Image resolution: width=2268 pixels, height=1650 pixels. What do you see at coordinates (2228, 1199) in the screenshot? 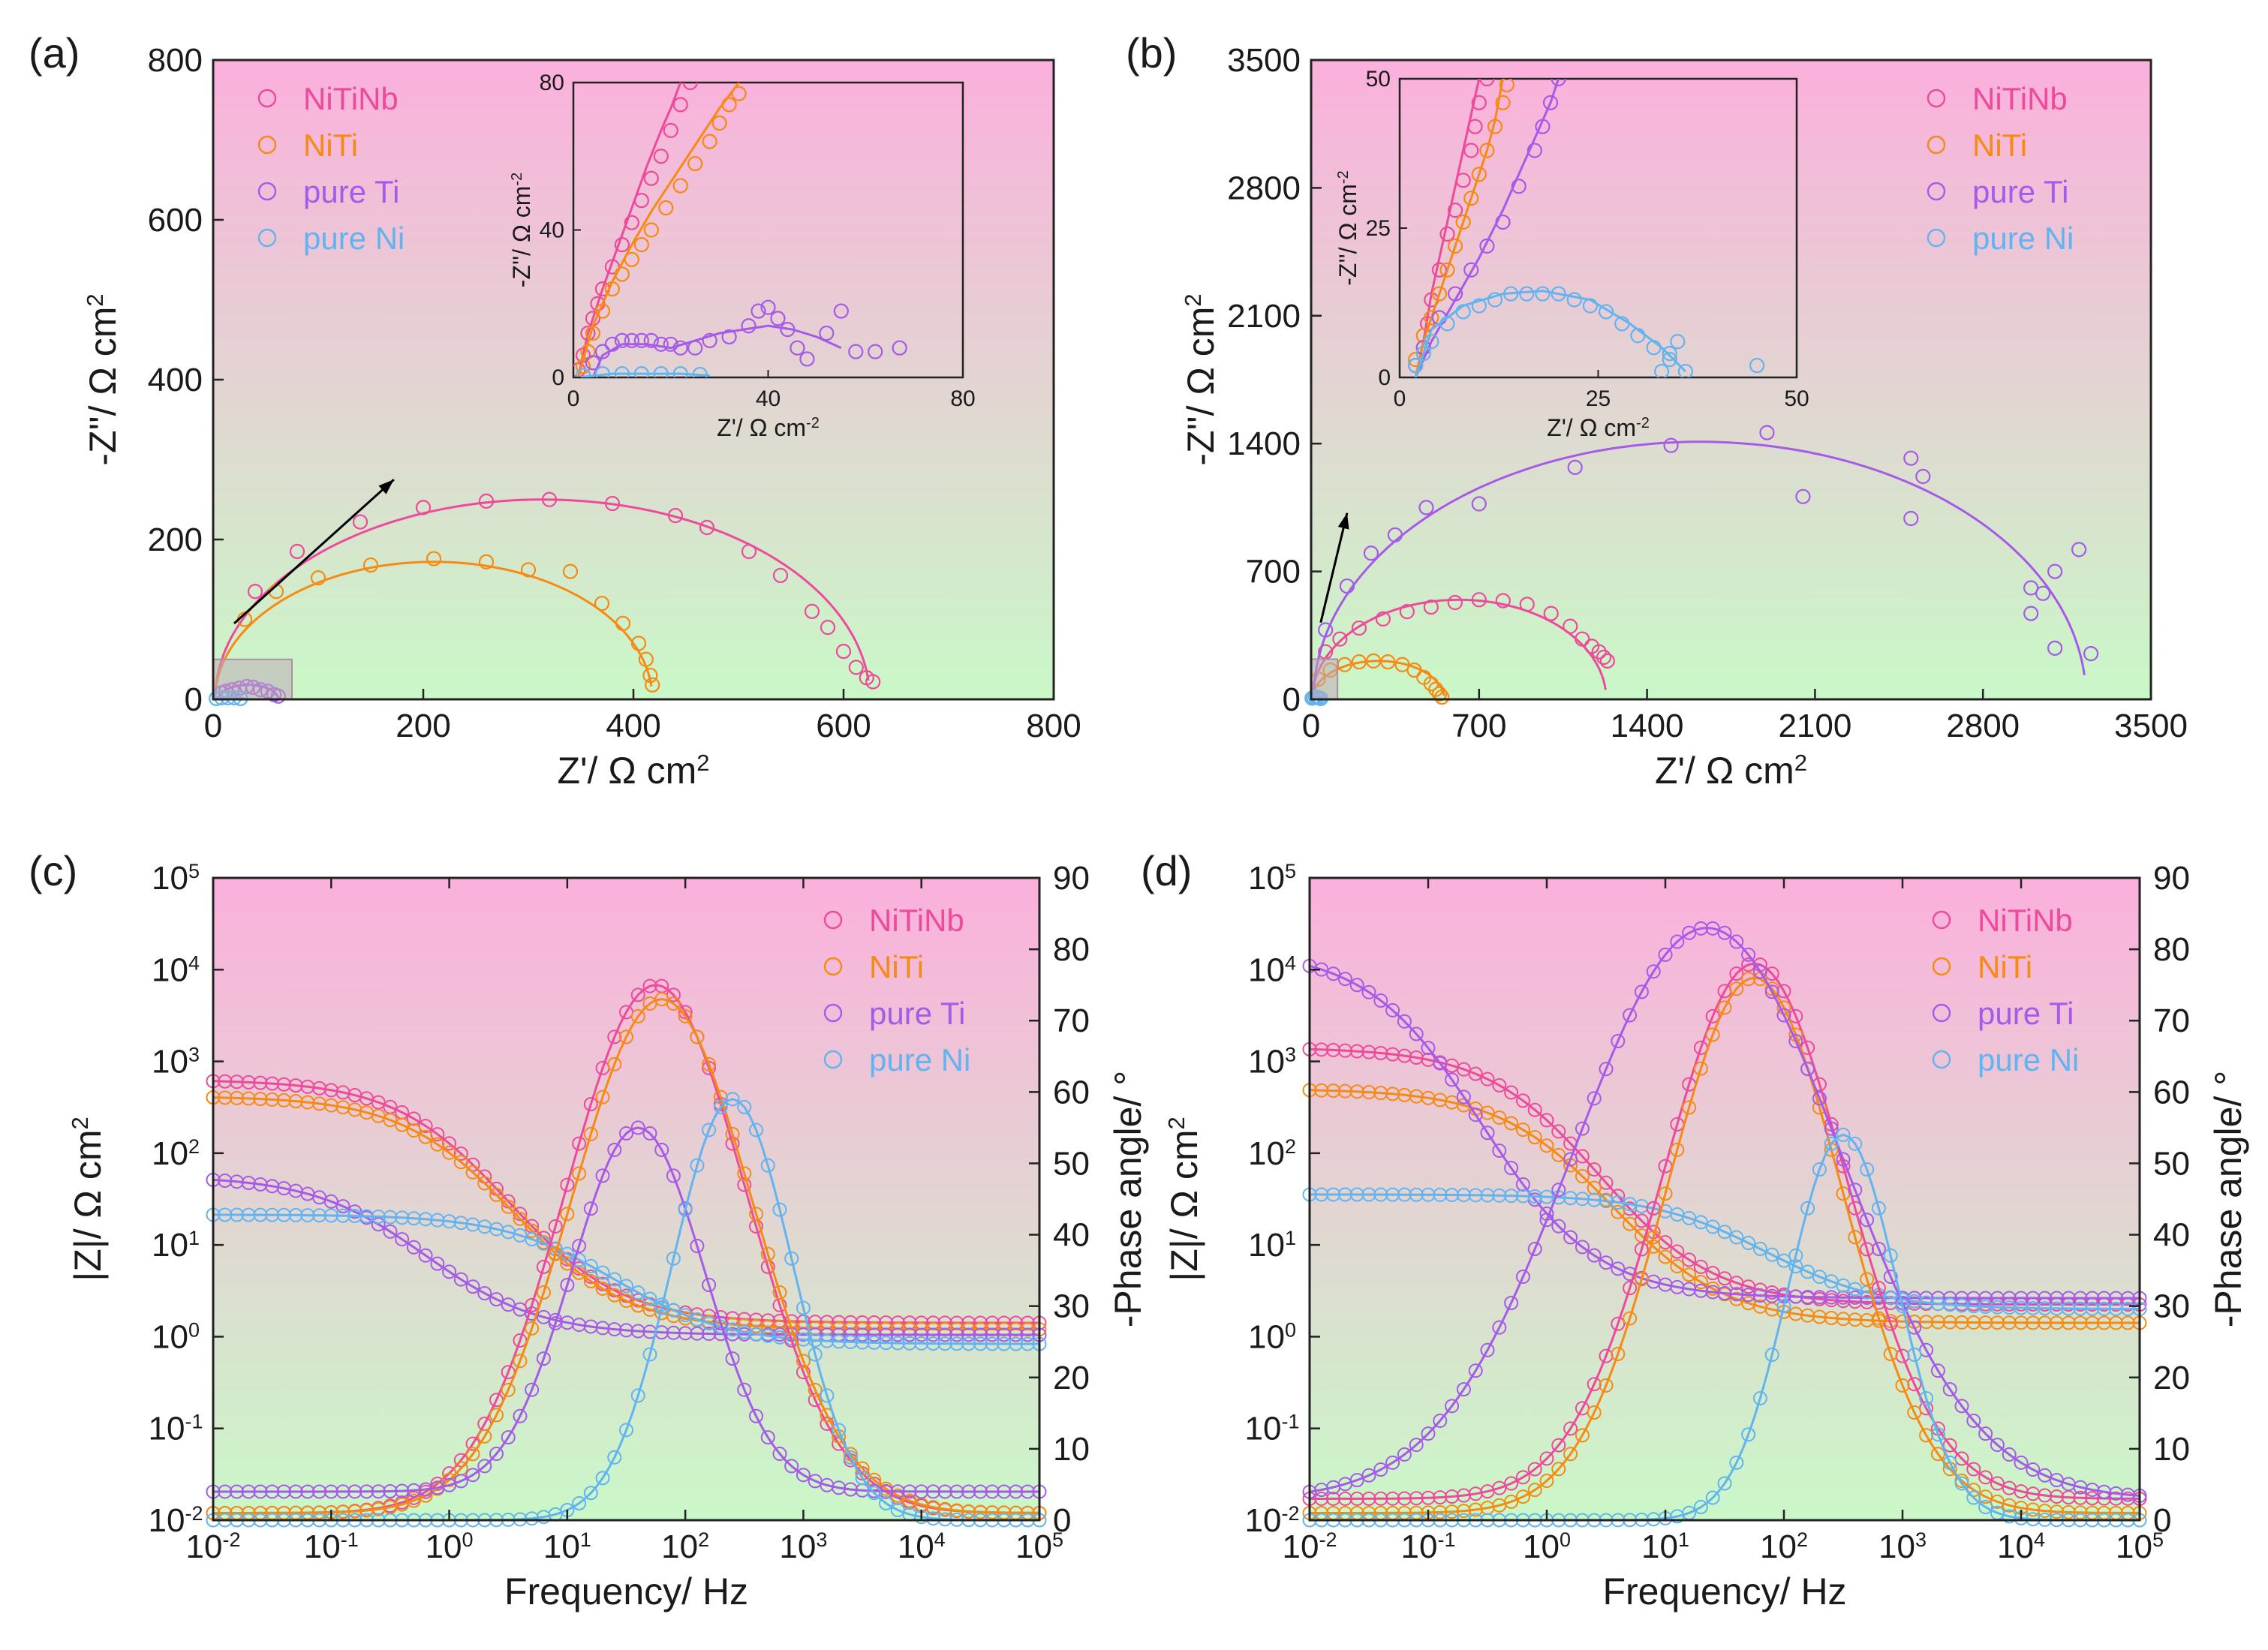
I see `y-right-axis-label: -Phase angle/ °` at bounding box center [2228, 1199].